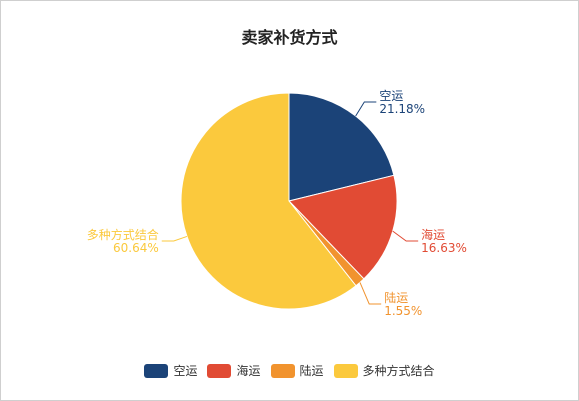  I want to click on legend-item-3: 陆运, so click(297, 370).